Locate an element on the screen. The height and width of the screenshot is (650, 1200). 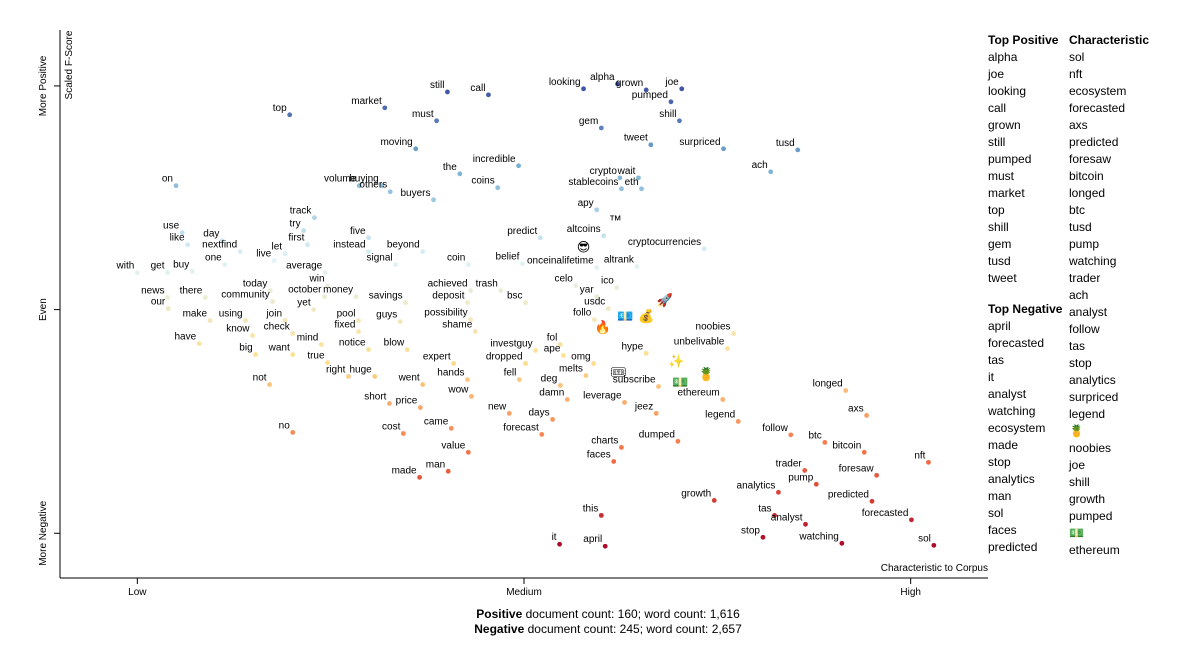
term-list-item: analytics is located at coordinates (1011, 479).